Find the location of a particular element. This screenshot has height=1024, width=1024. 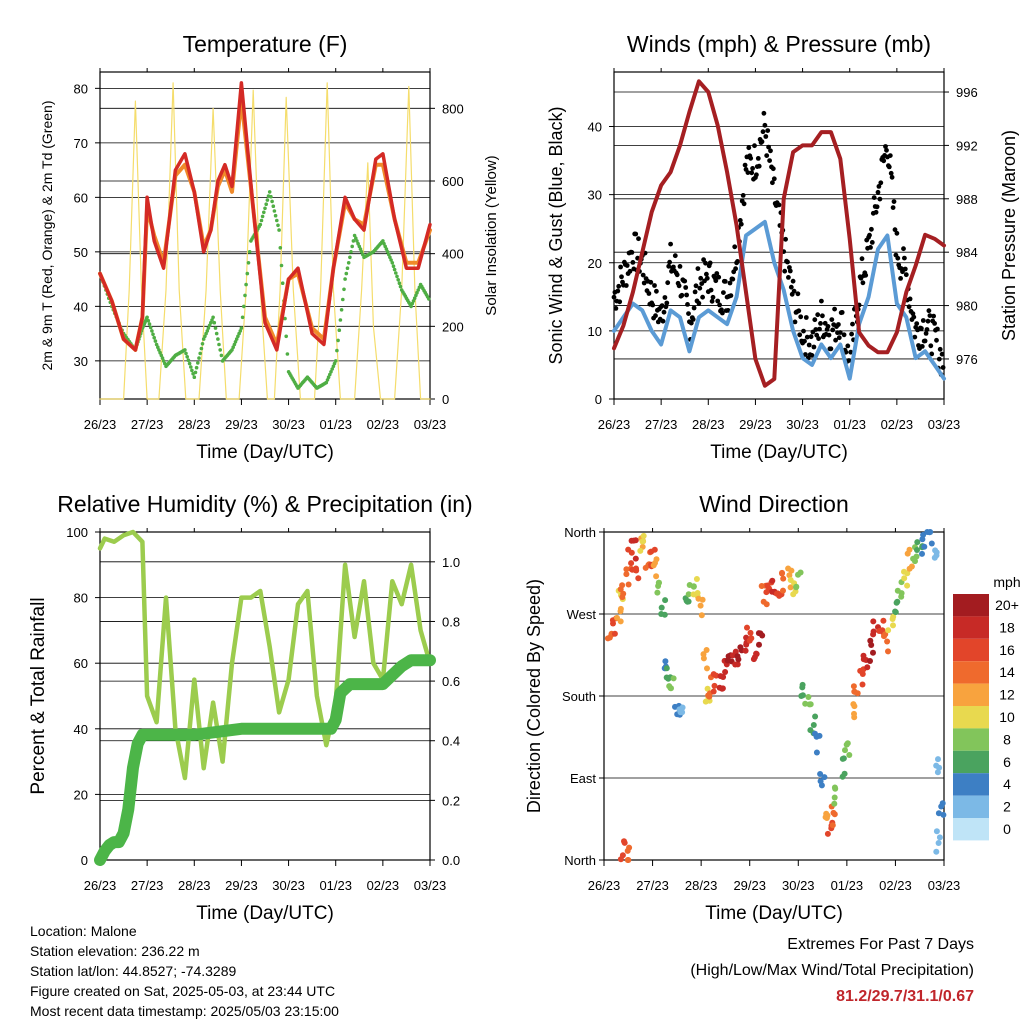

y2-axis-label: Solar Insolation (Yellow) is located at coordinates (491, 235).